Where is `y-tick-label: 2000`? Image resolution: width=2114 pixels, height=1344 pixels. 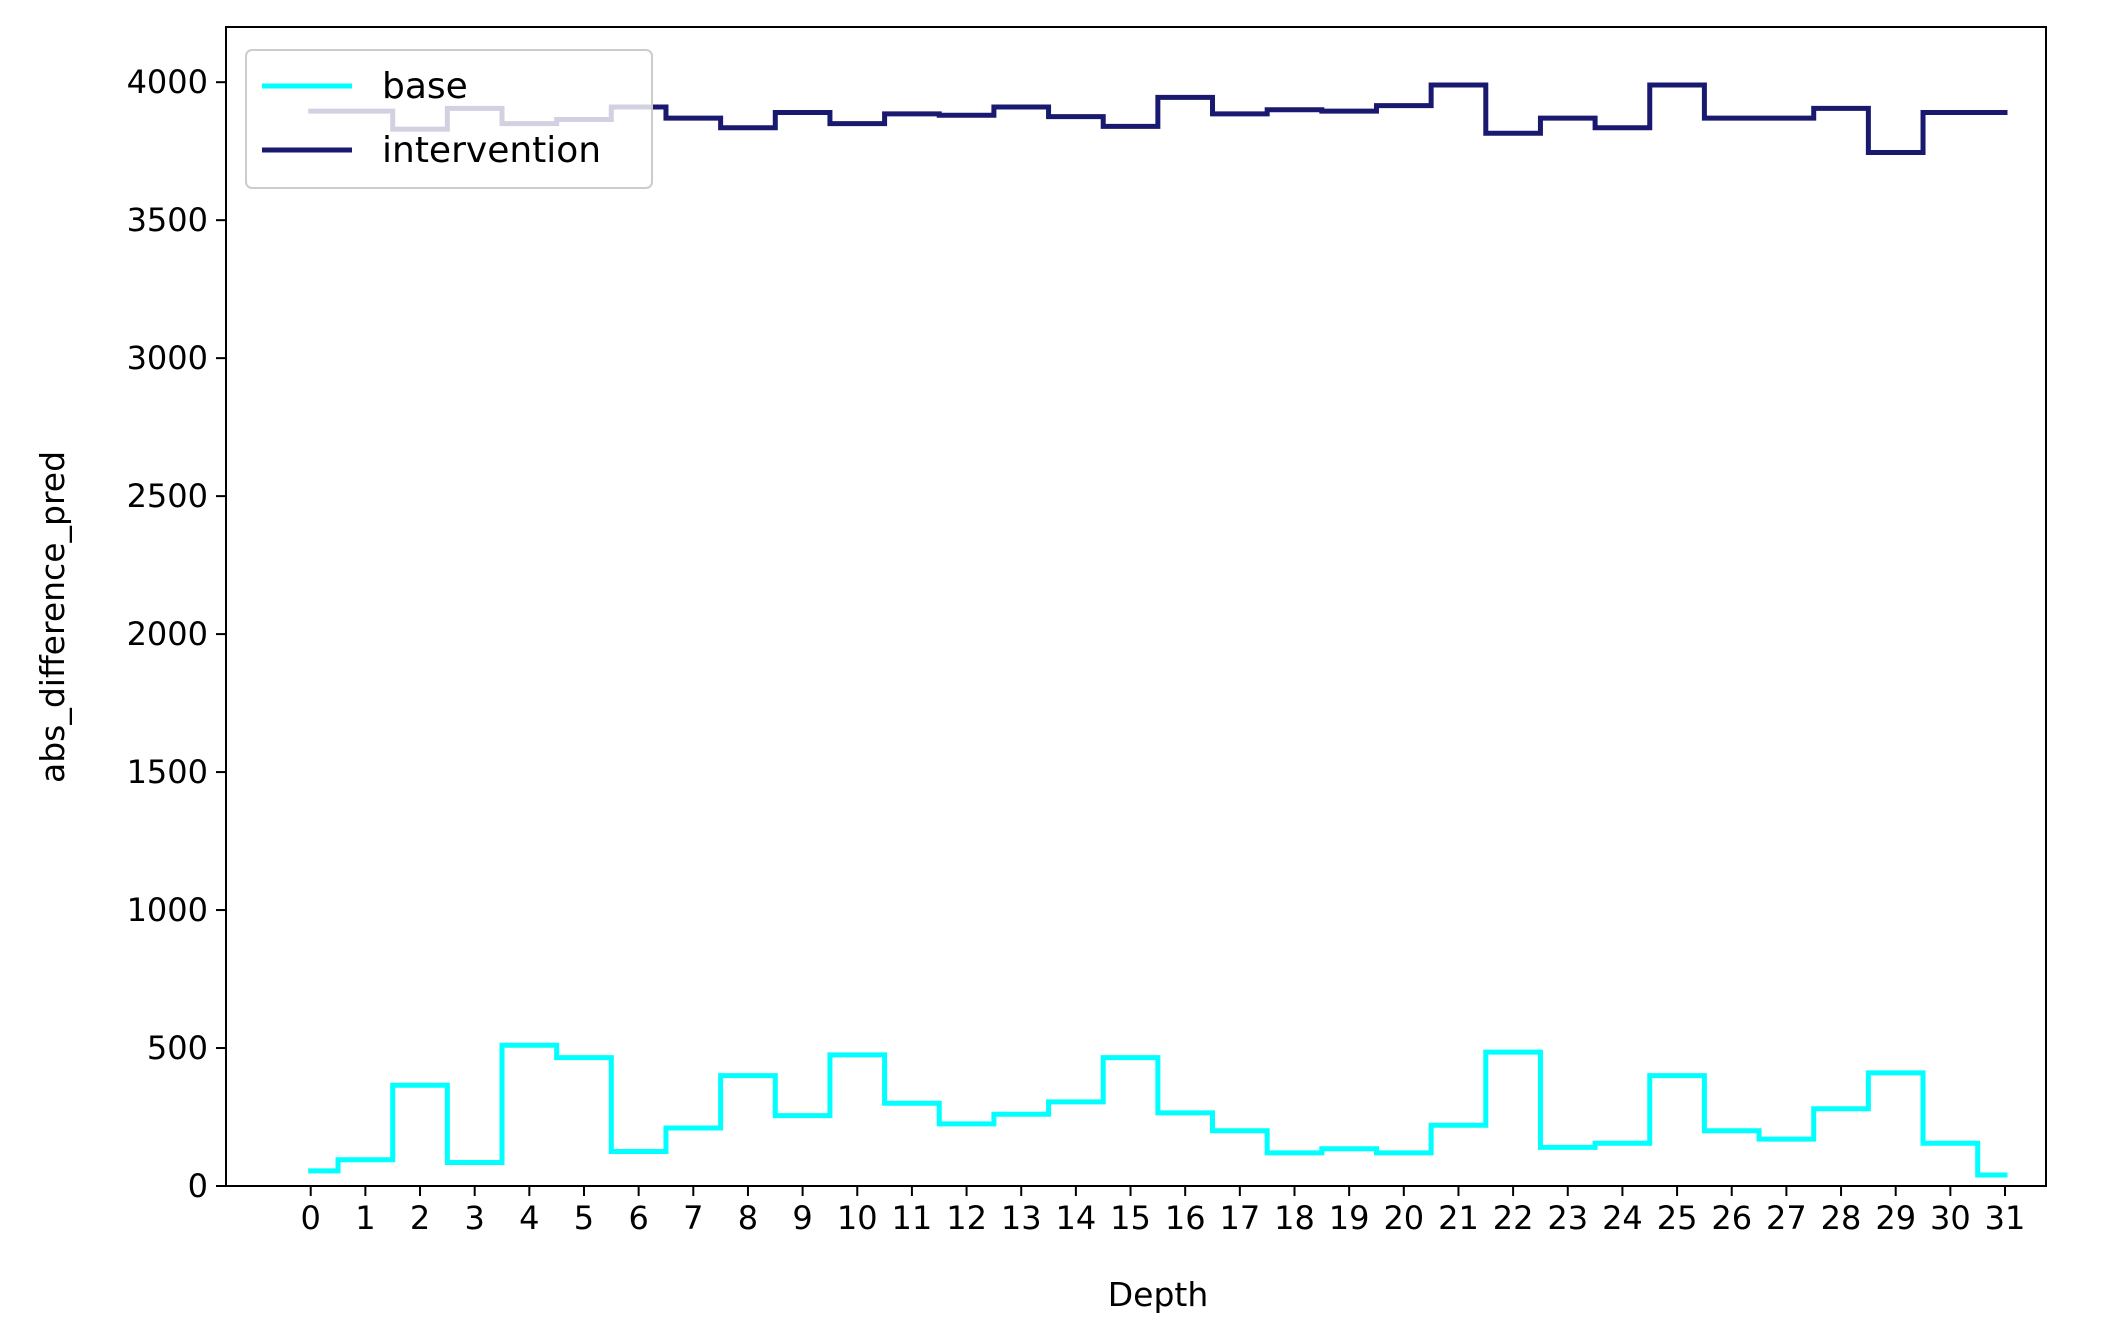
y-tick-label: 2000 is located at coordinates (167, 634).